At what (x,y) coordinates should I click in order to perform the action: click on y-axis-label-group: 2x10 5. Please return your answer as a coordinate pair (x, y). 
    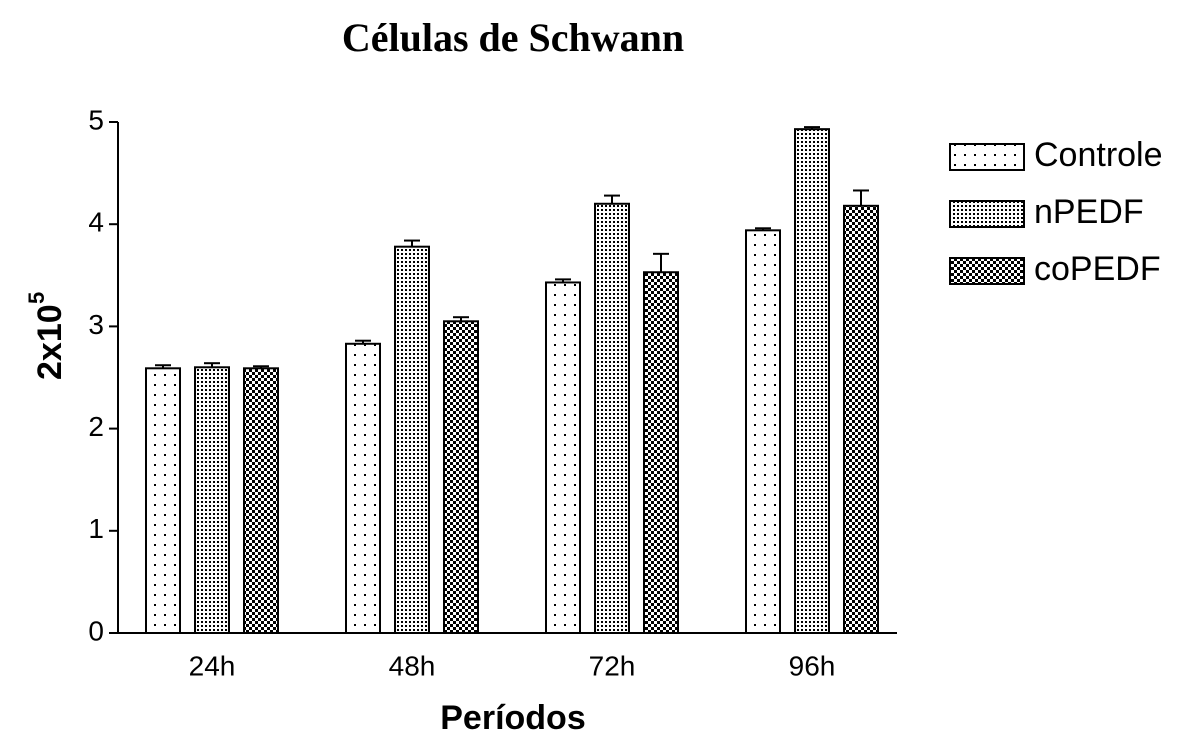
    Looking at the image, I should click on (46, 336).